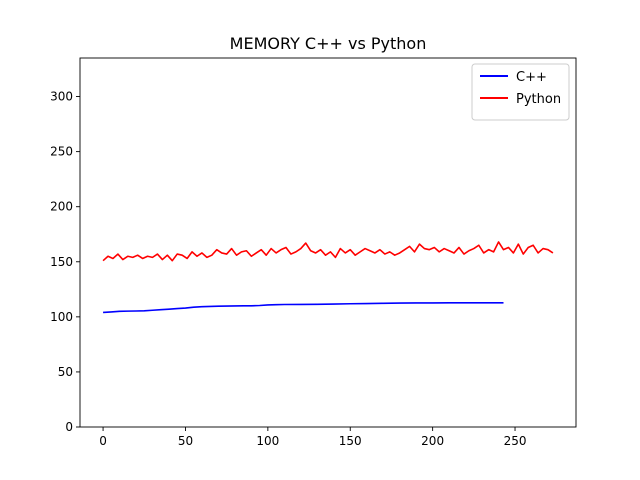 The image size is (640, 480). What do you see at coordinates (61, 207) in the screenshot?
I see `y-tick-label: 200` at bounding box center [61, 207].